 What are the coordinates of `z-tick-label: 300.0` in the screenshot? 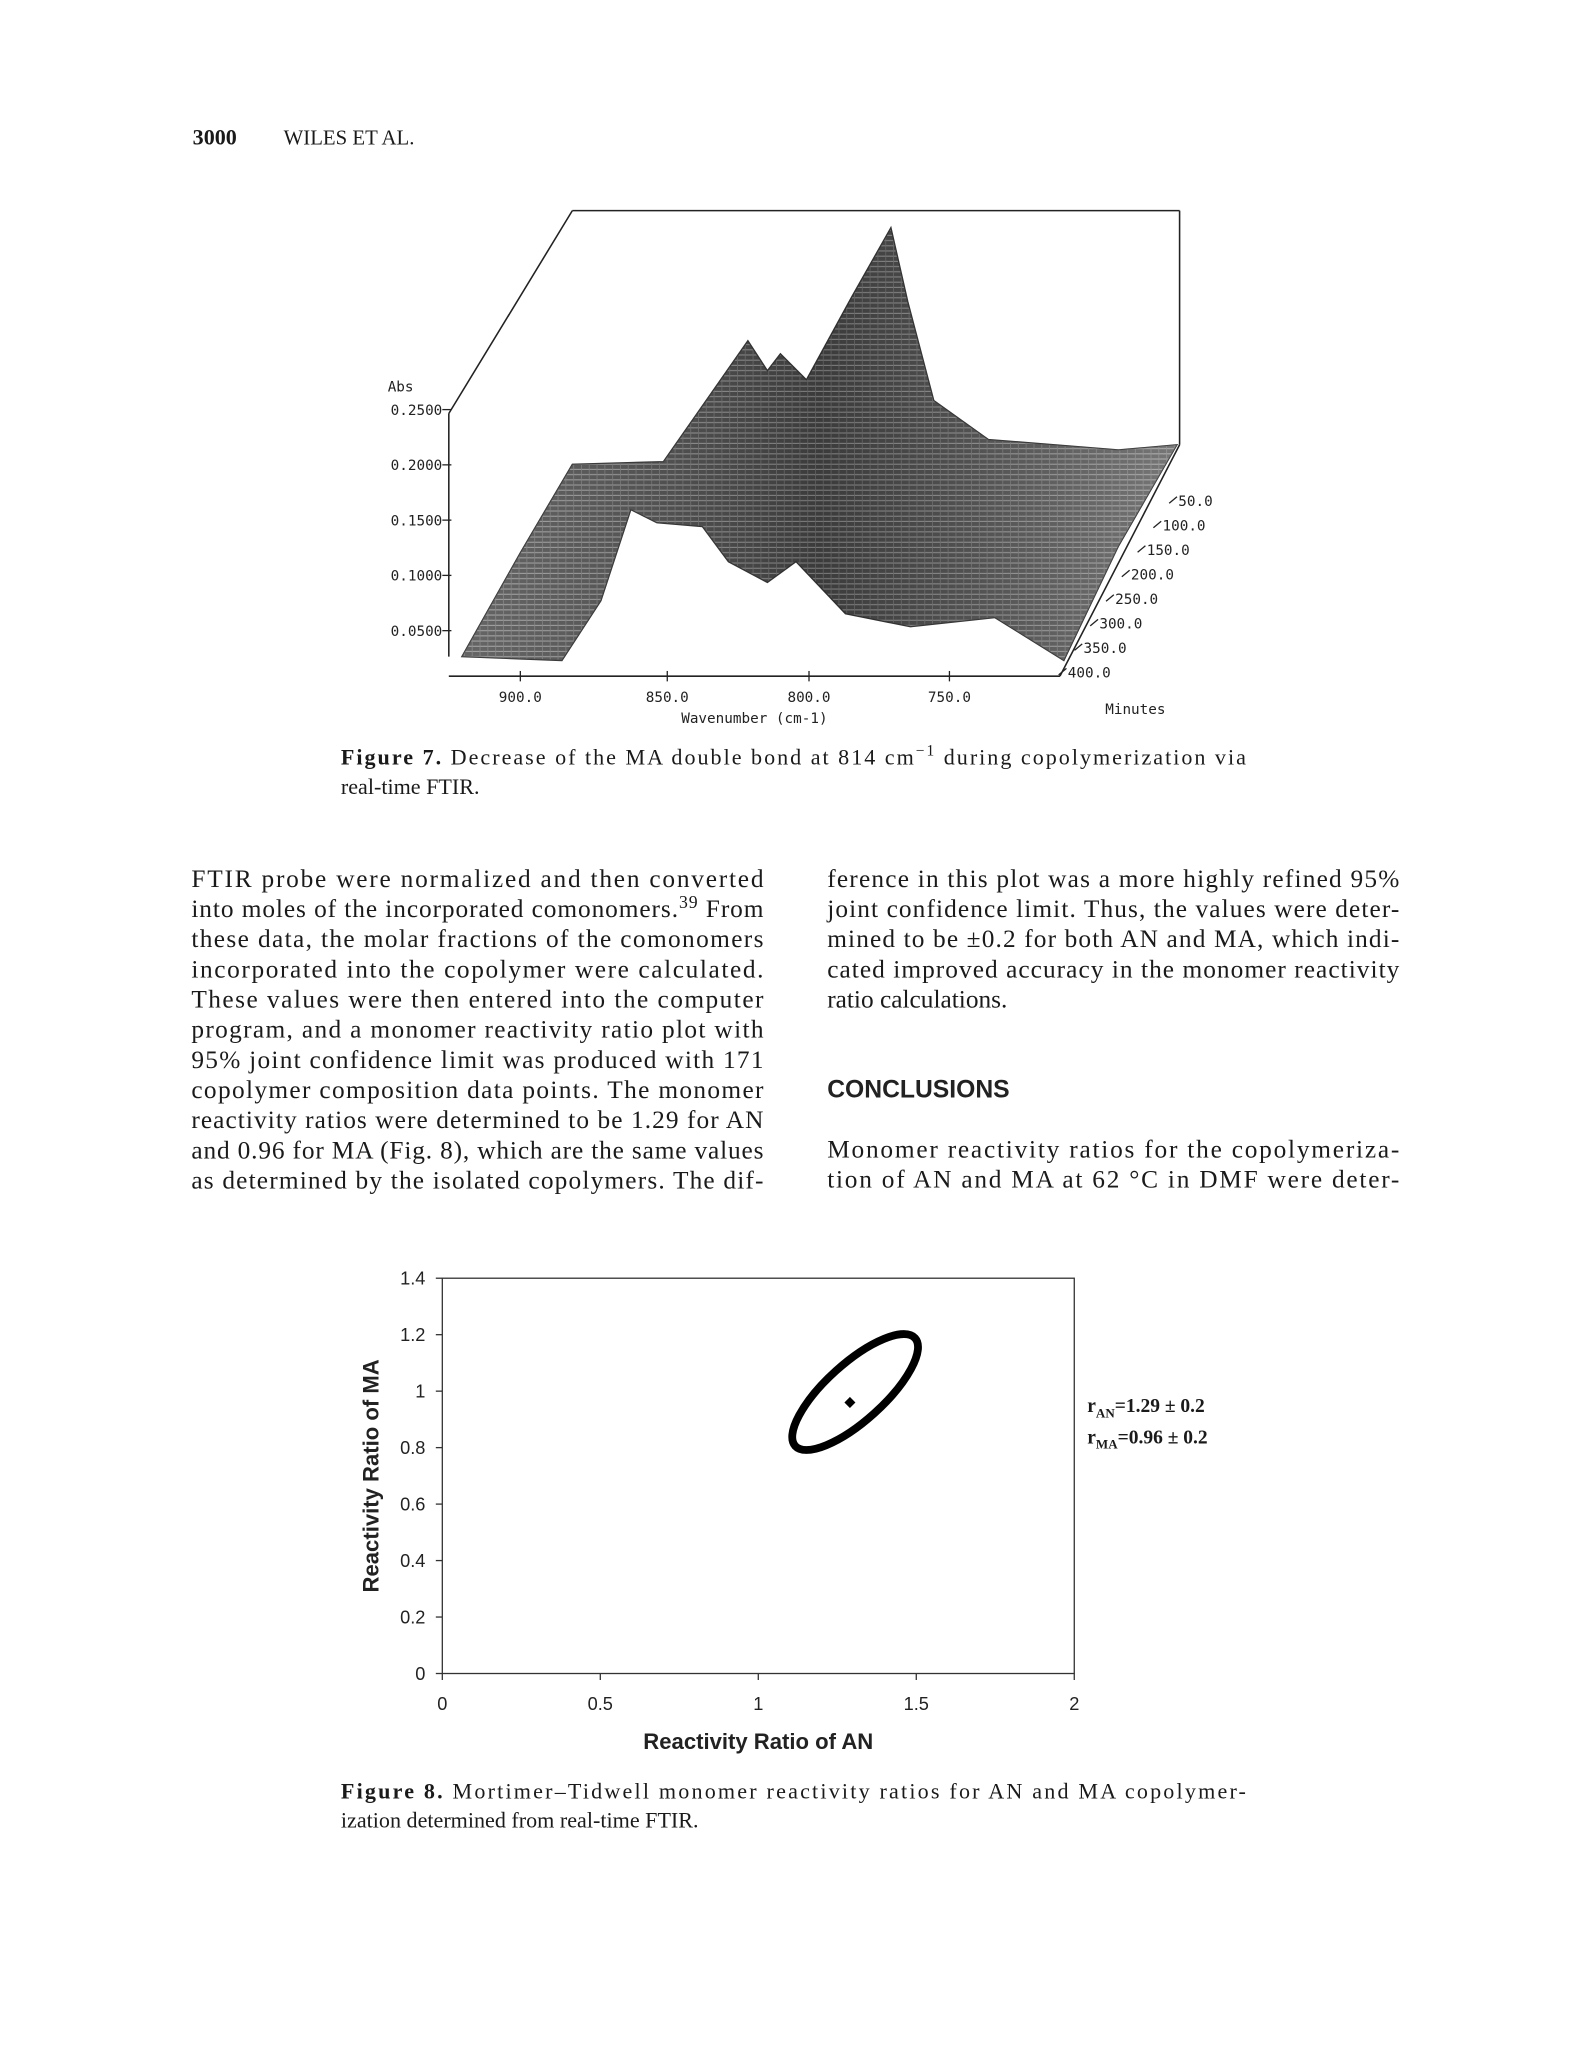 It's located at (1120, 624).